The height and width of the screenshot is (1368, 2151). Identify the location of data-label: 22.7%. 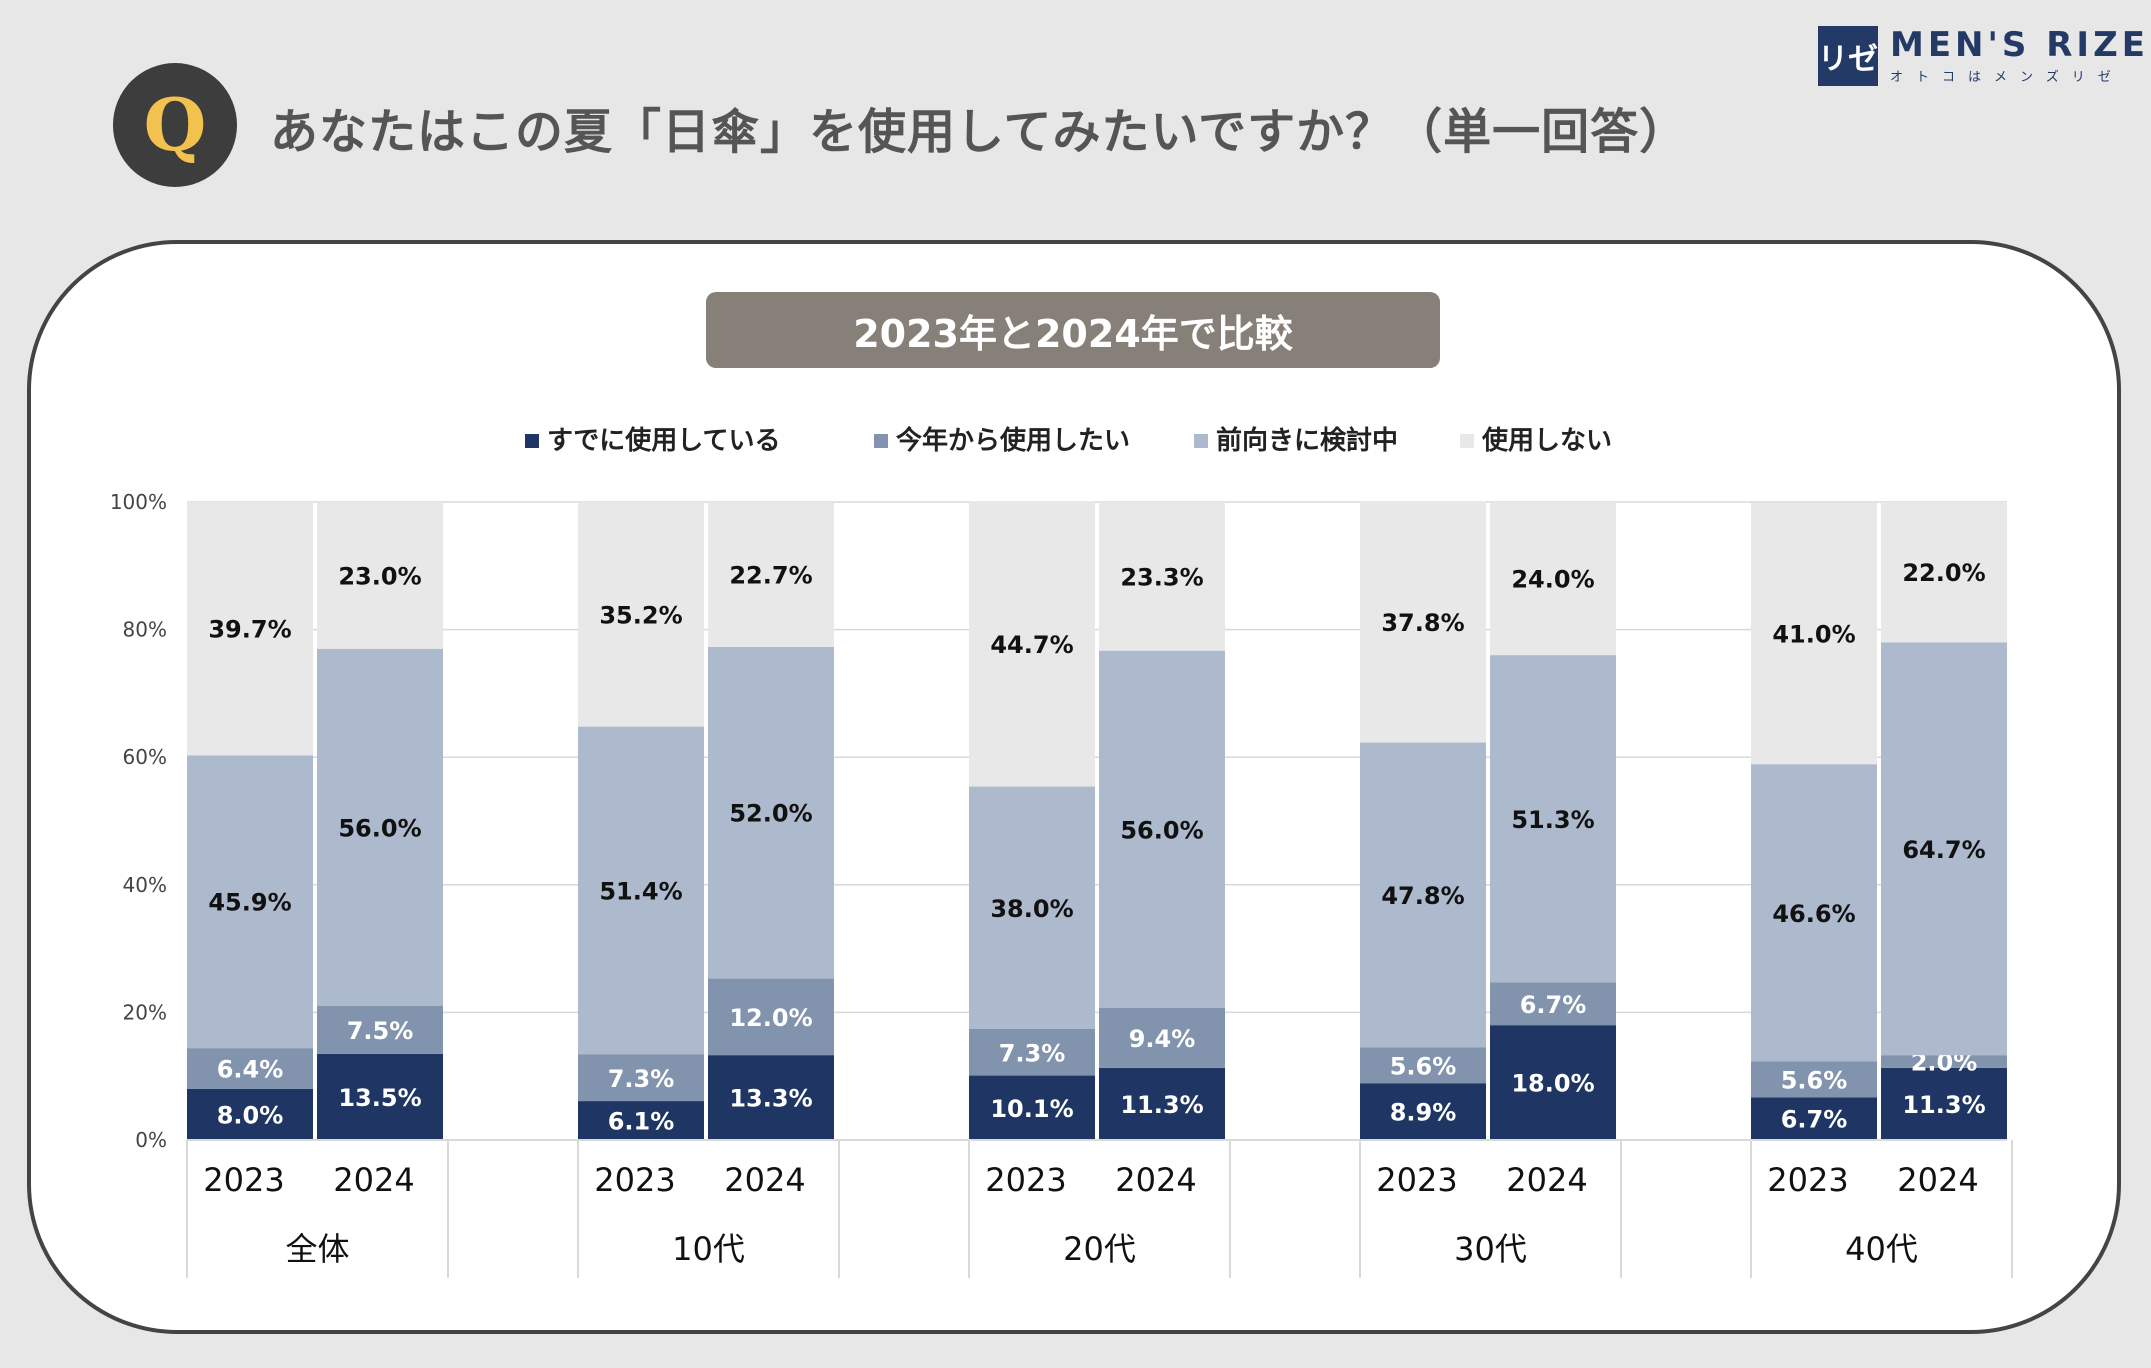
(770, 575).